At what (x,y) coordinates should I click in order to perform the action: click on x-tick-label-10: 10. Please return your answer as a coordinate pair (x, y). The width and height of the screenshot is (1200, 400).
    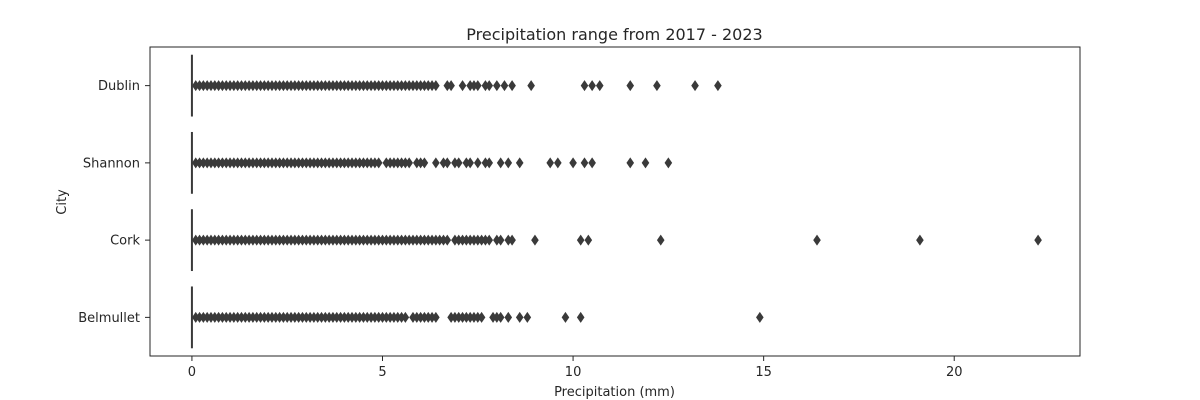
    Looking at the image, I should click on (573, 372).